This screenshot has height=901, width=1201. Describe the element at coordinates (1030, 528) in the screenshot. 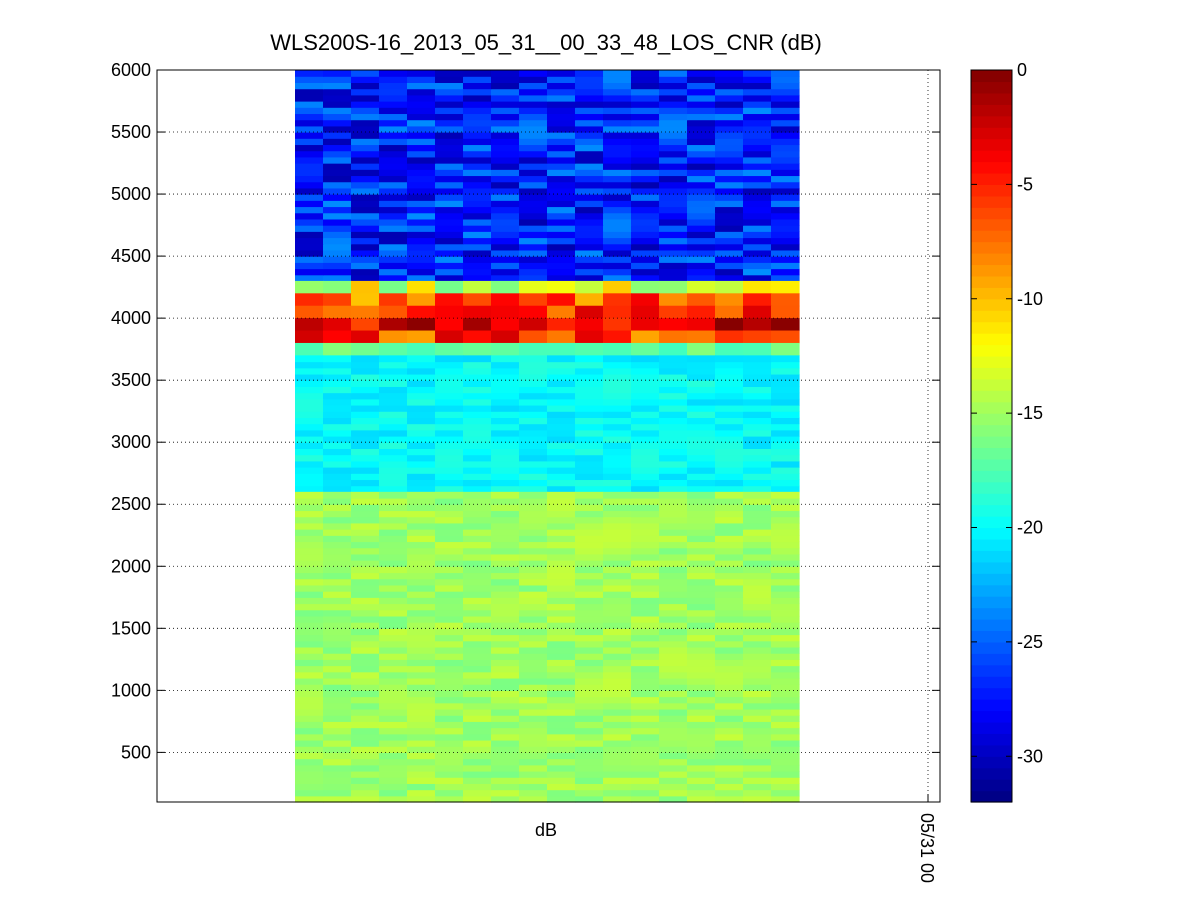

I see `colorbar-tick-label: -20` at that location.